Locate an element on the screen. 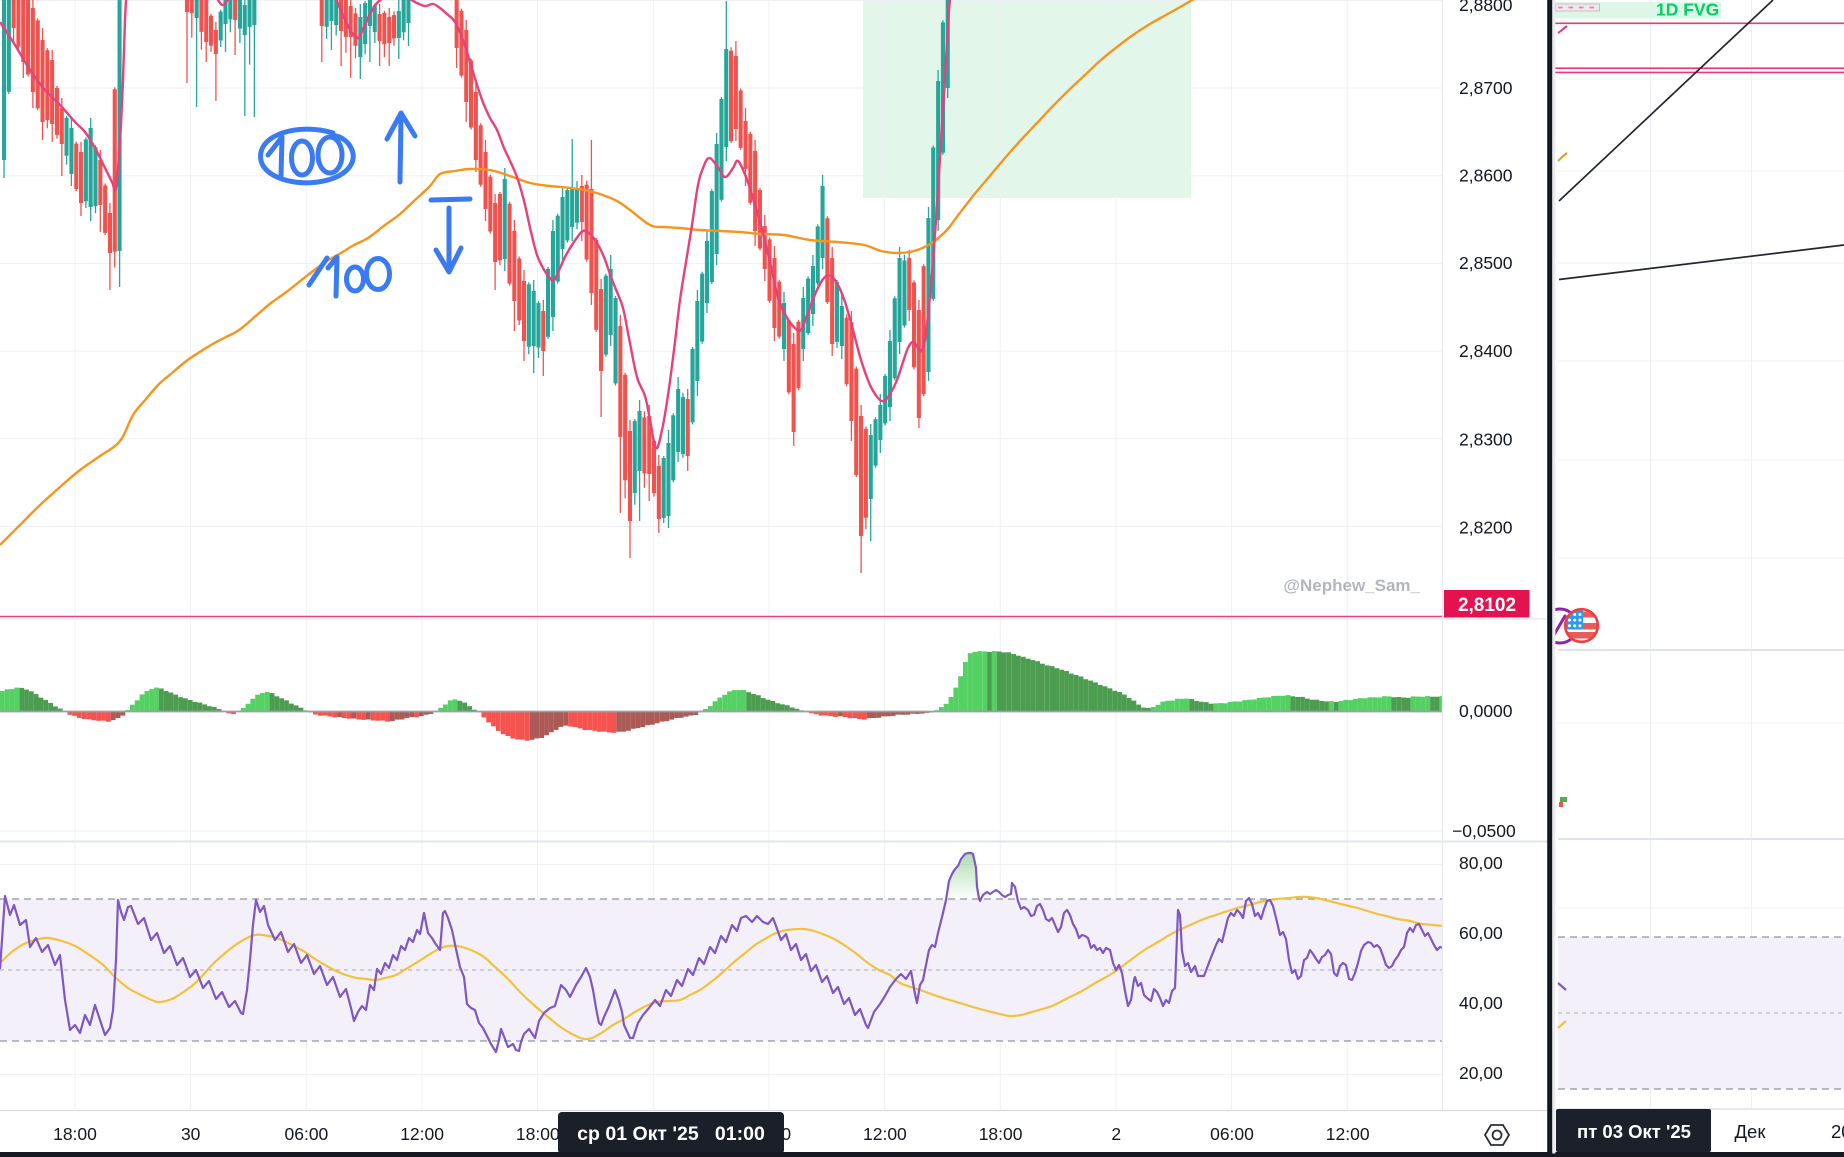 Image resolution: width=1844 pixels, height=1157 pixels. svg-text: 2,8102 is located at coordinates (1487, 605).